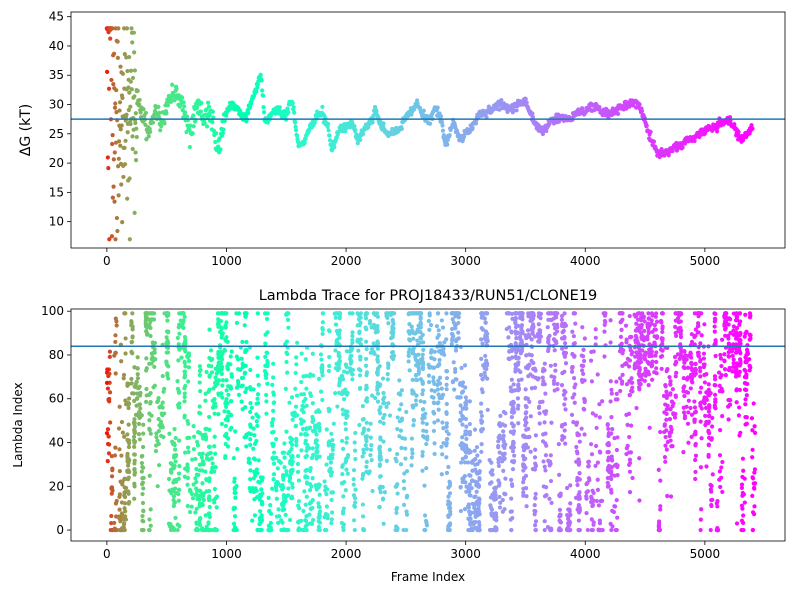 This screenshot has width=800, height=600. I want to click on y-tick-label: 20, so click(56, 163).